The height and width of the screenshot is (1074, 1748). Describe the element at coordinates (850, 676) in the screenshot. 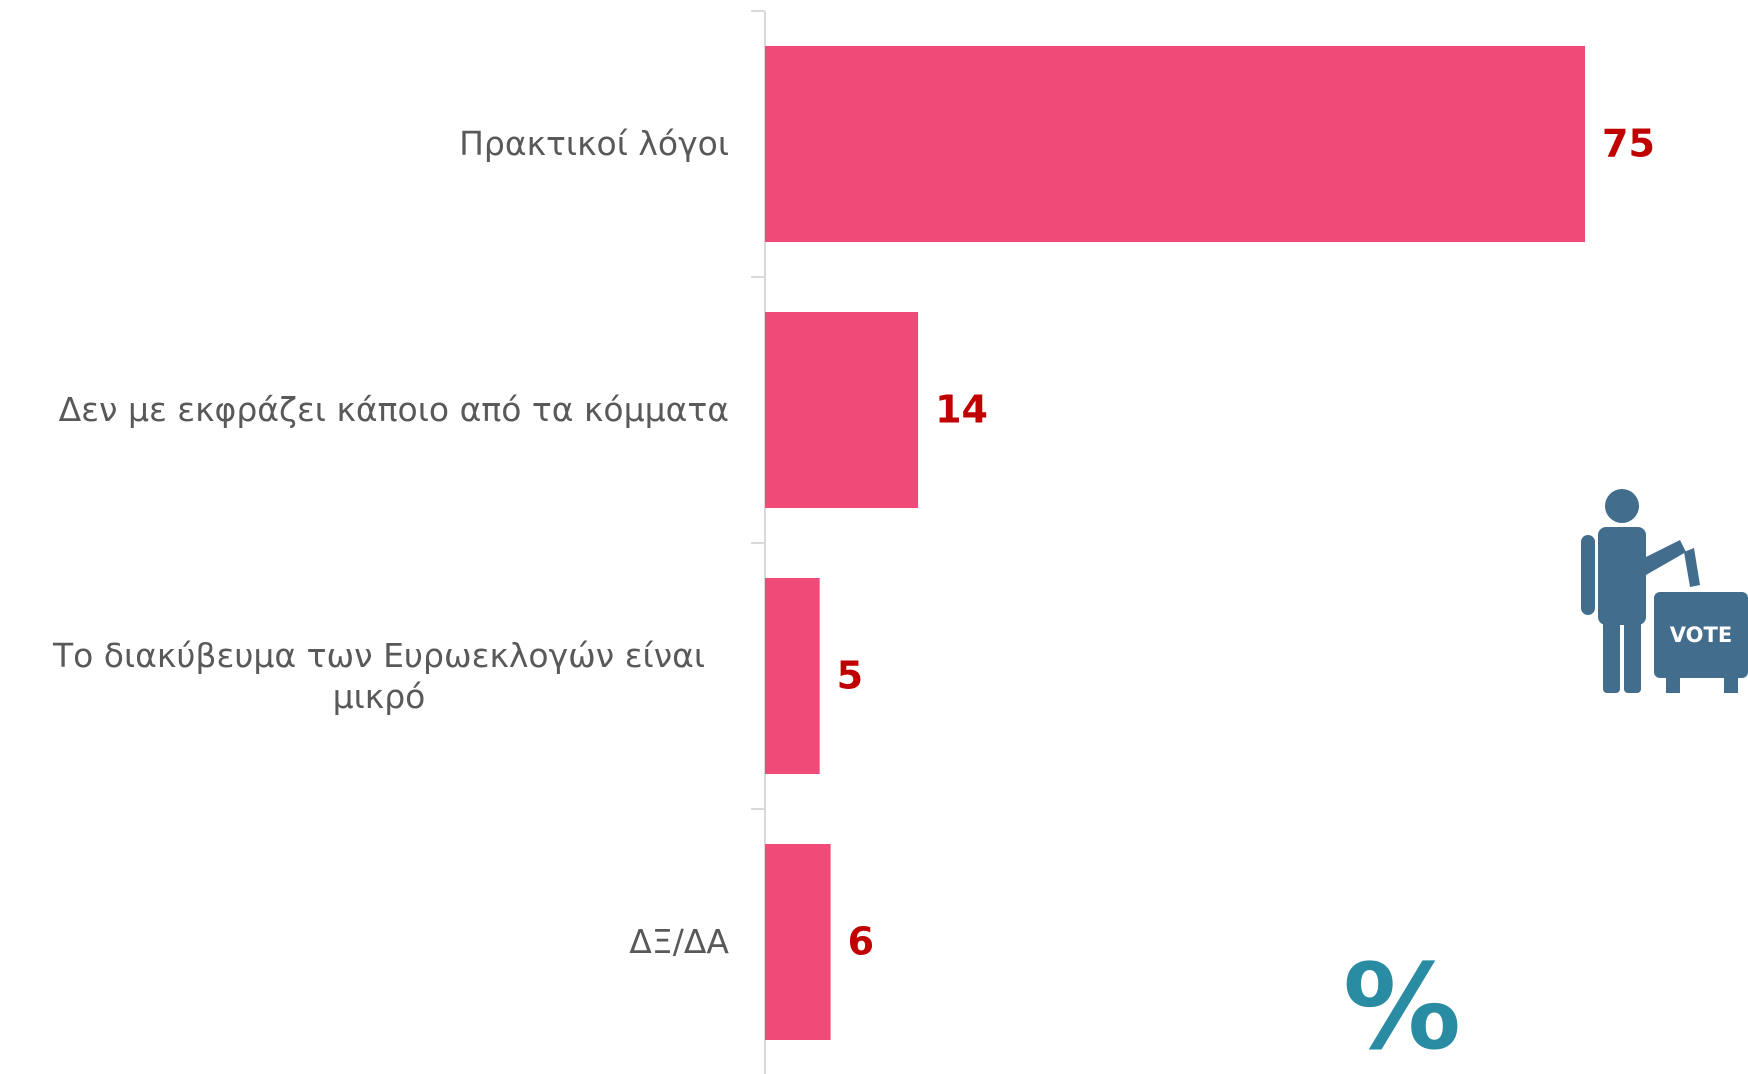

I see `value-label: 5` at that location.